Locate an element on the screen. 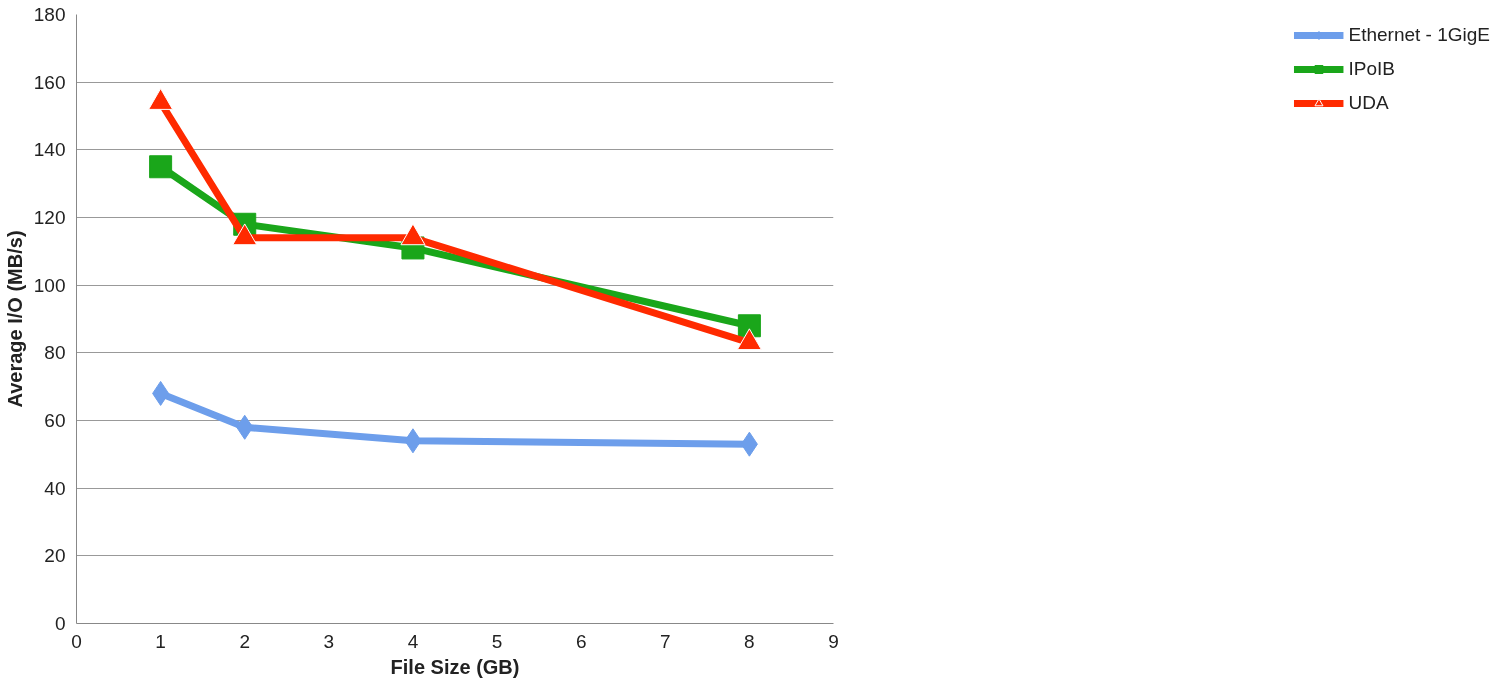 This screenshot has height=682, width=1510. x-tick-label: 5 is located at coordinates (497, 641).